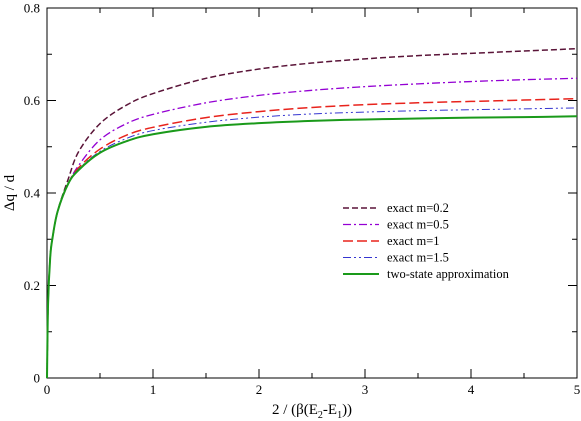  I want to click on x-tick-label: 5, so click(577, 389).